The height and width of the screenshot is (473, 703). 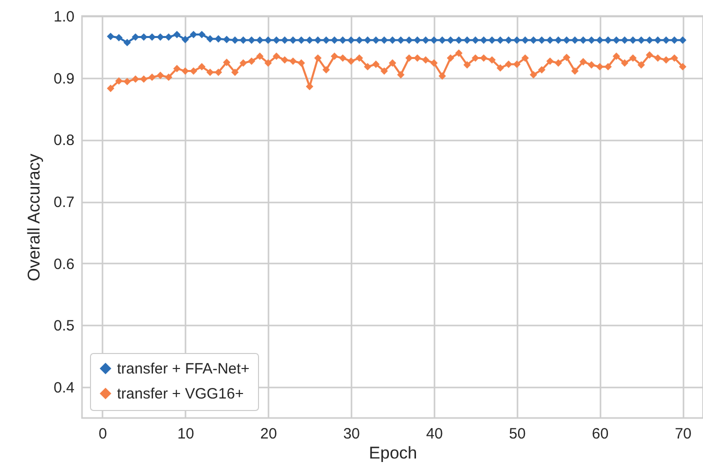 I want to click on y-tick-label: 1.0, so click(x=64, y=17).